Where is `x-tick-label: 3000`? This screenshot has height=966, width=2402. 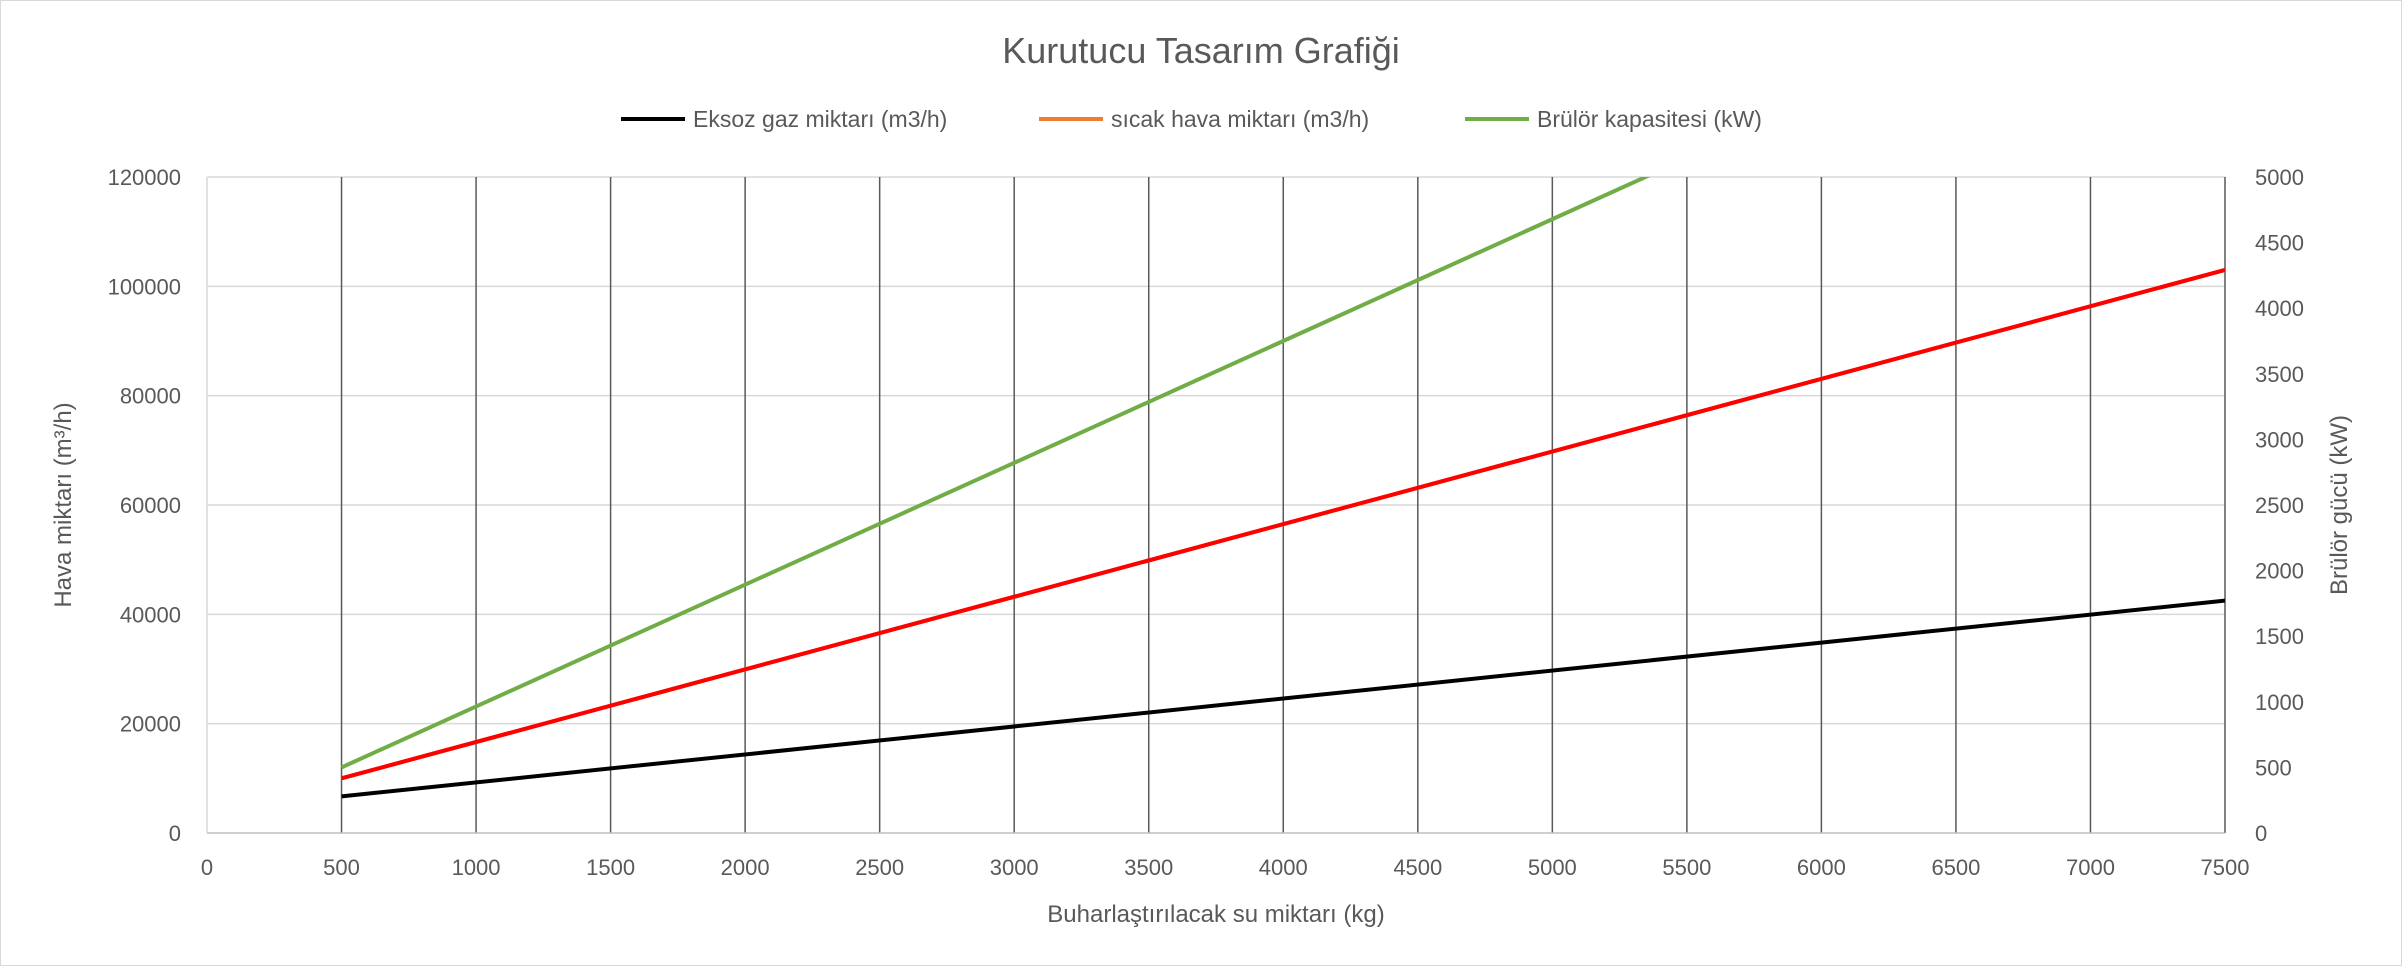 x-tick-label: 3000 is located at coordinates (1014, 867).